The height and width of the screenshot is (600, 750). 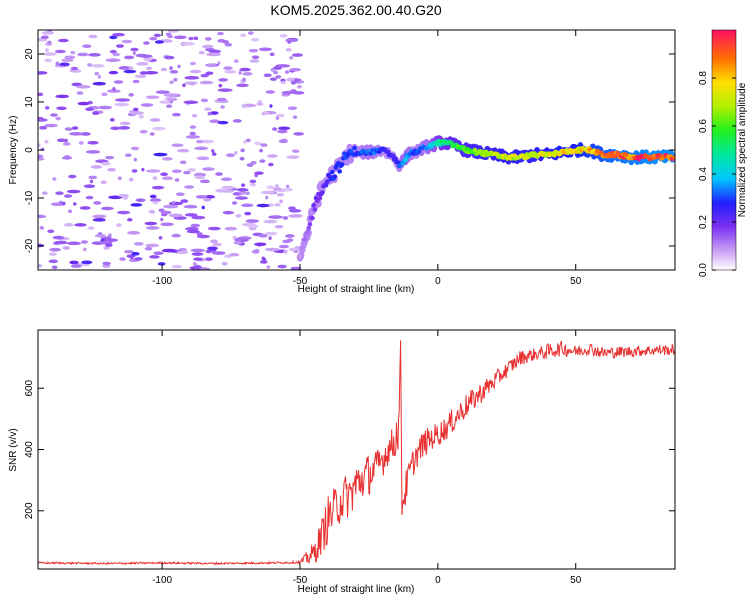 What do you see at coordinates (13, 150) in the screenshot?
I see `spectrogram-y-axis-label: Frequency (Hz)` at bounding box center [13, 150].